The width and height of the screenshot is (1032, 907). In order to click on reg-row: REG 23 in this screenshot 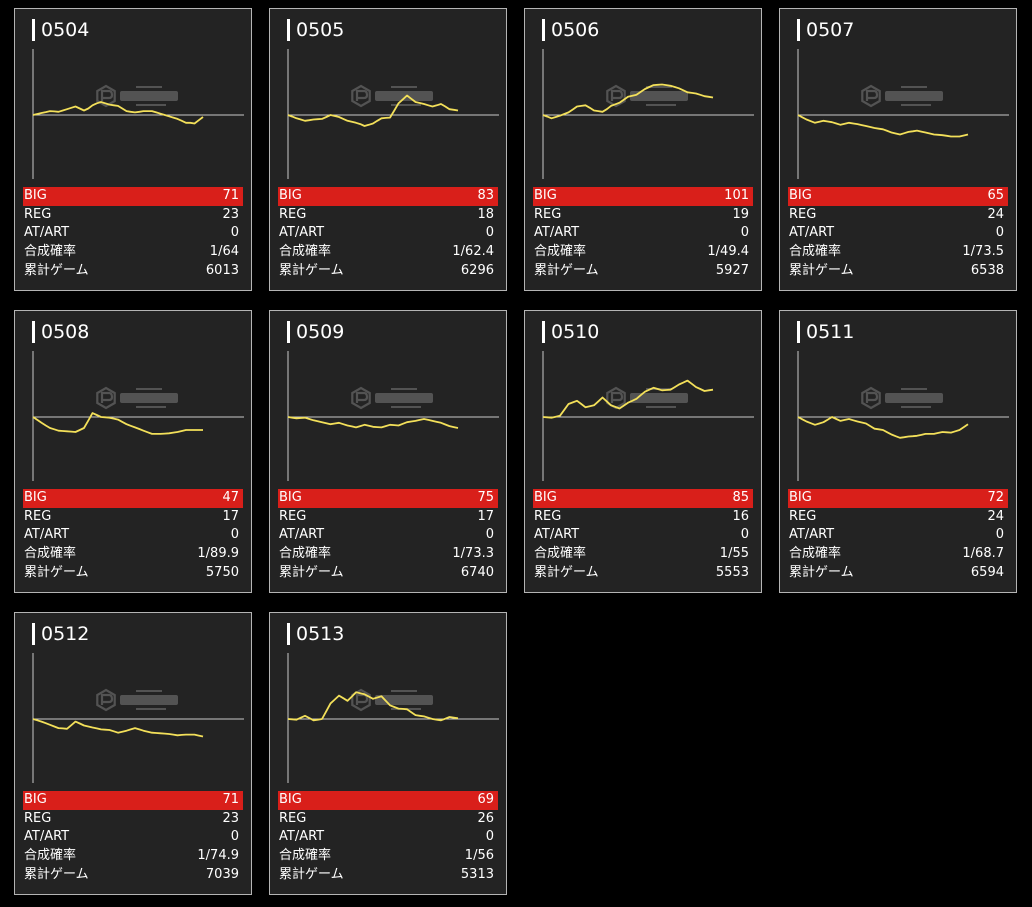, I will do `click(133, 819)`.